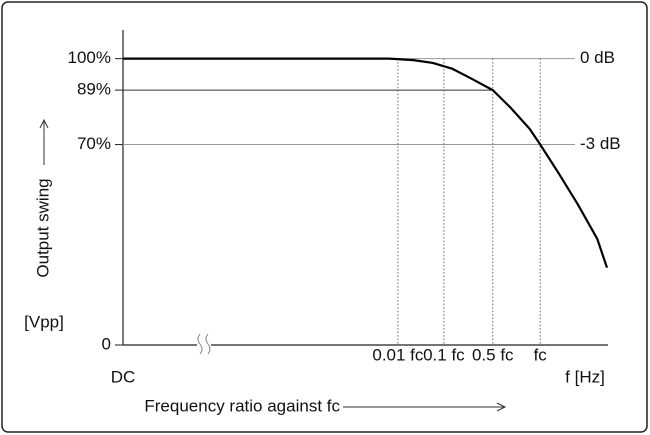 The height and width of the screenshot is (435, 650). I want to click on x-origin-label: DC, so click(123, 376).